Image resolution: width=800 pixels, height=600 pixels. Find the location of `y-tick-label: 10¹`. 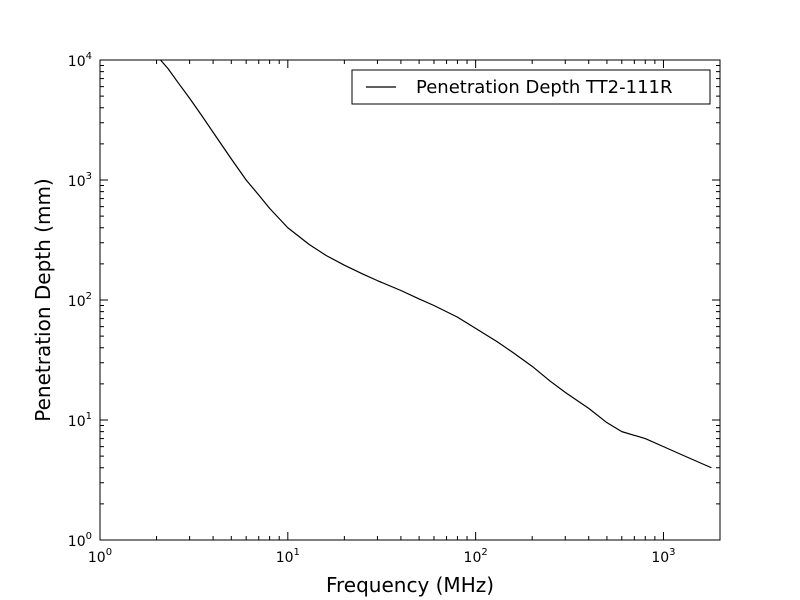

y-tick-label: 10¹ is located at coordinates (80, 420).